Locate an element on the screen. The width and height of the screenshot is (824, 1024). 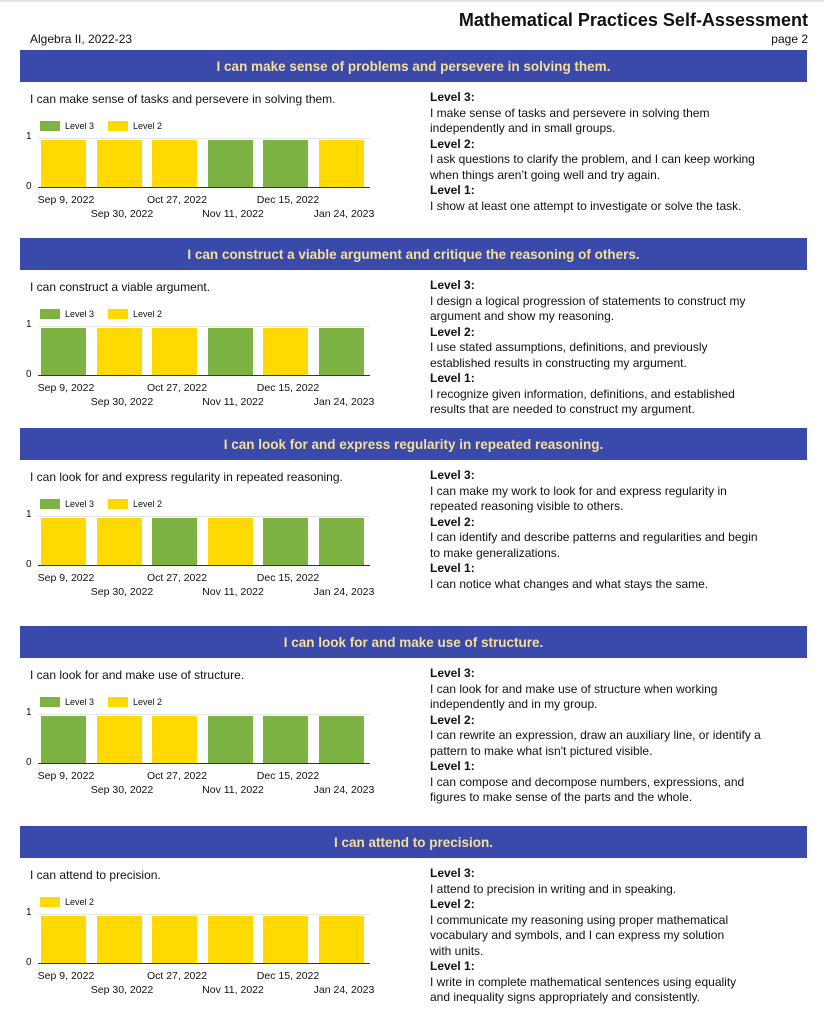
level-text: argument and show my reasoning. is located at coordinates (522, 316).